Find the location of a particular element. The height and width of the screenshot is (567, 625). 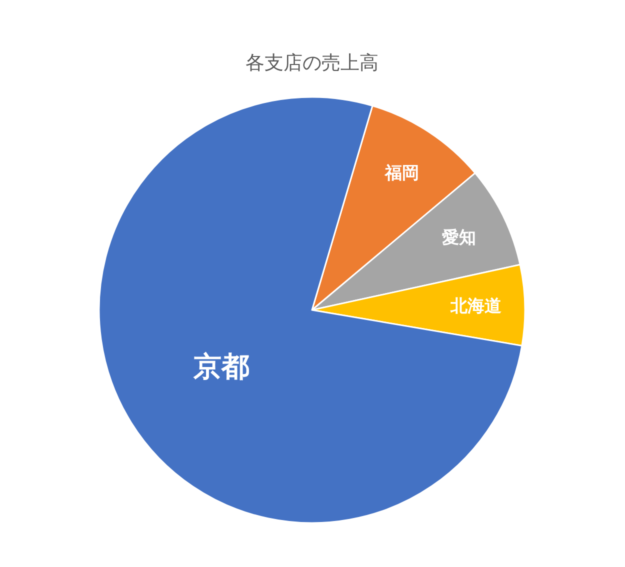

slice-label: 福岡 is located at coordinates (401, 172).